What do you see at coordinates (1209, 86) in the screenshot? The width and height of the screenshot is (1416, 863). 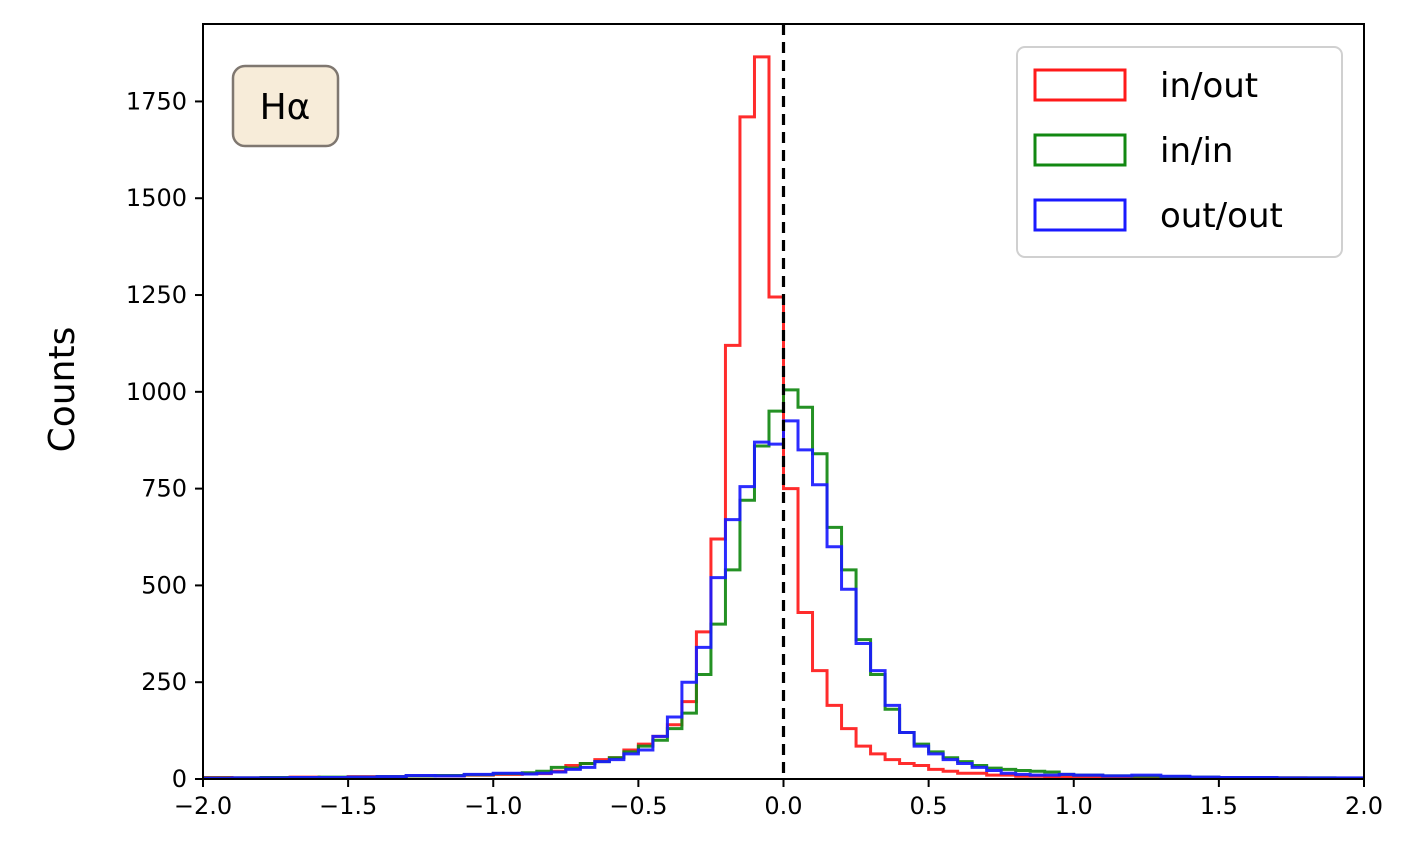 I see `legend-label: in/out` at bounding box center [1209, 86].